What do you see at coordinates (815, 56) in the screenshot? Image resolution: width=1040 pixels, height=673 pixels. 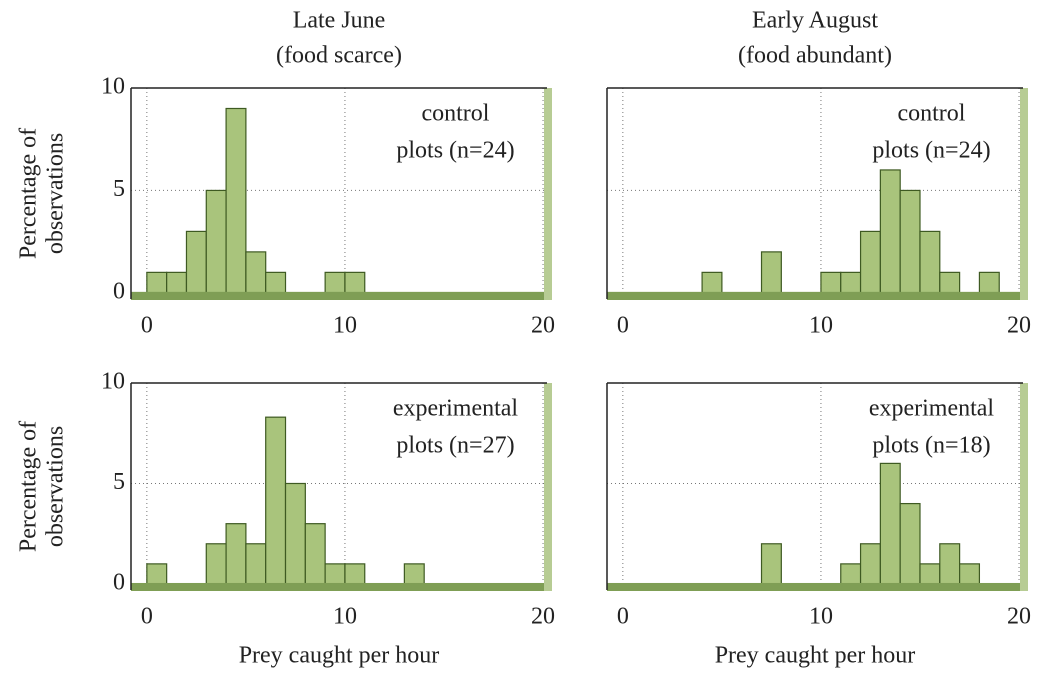 I see `panel-subtitle: (food abundant)` at bounding box center [815, 56].